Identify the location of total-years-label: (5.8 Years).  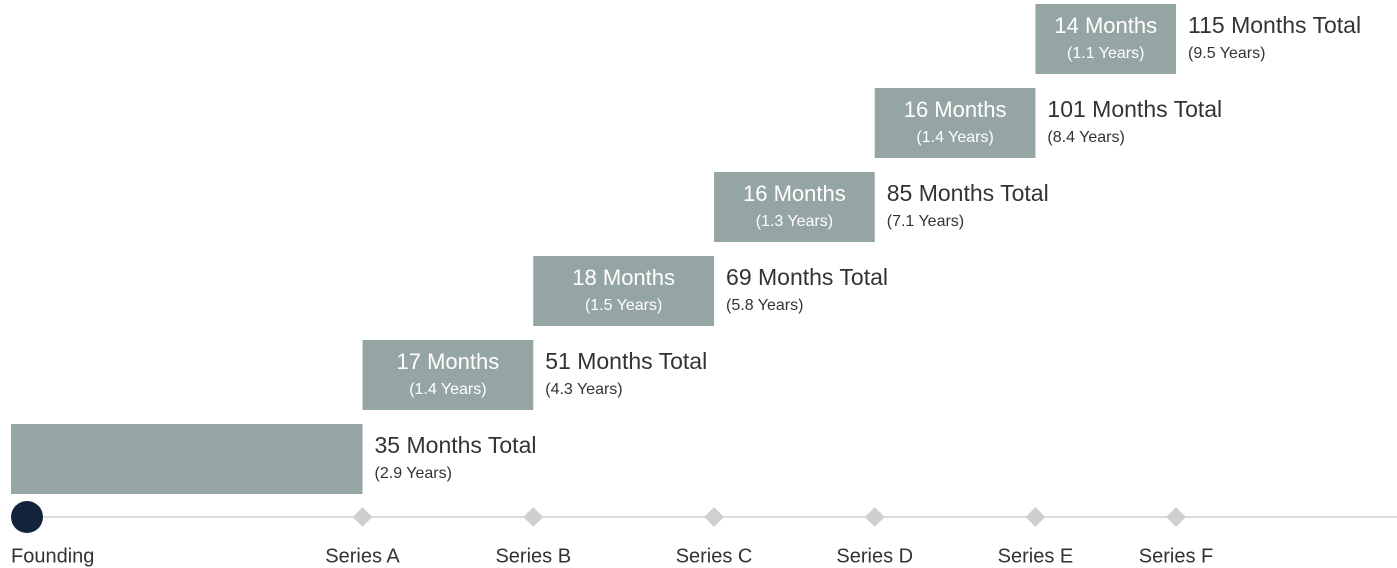
(764, 305).